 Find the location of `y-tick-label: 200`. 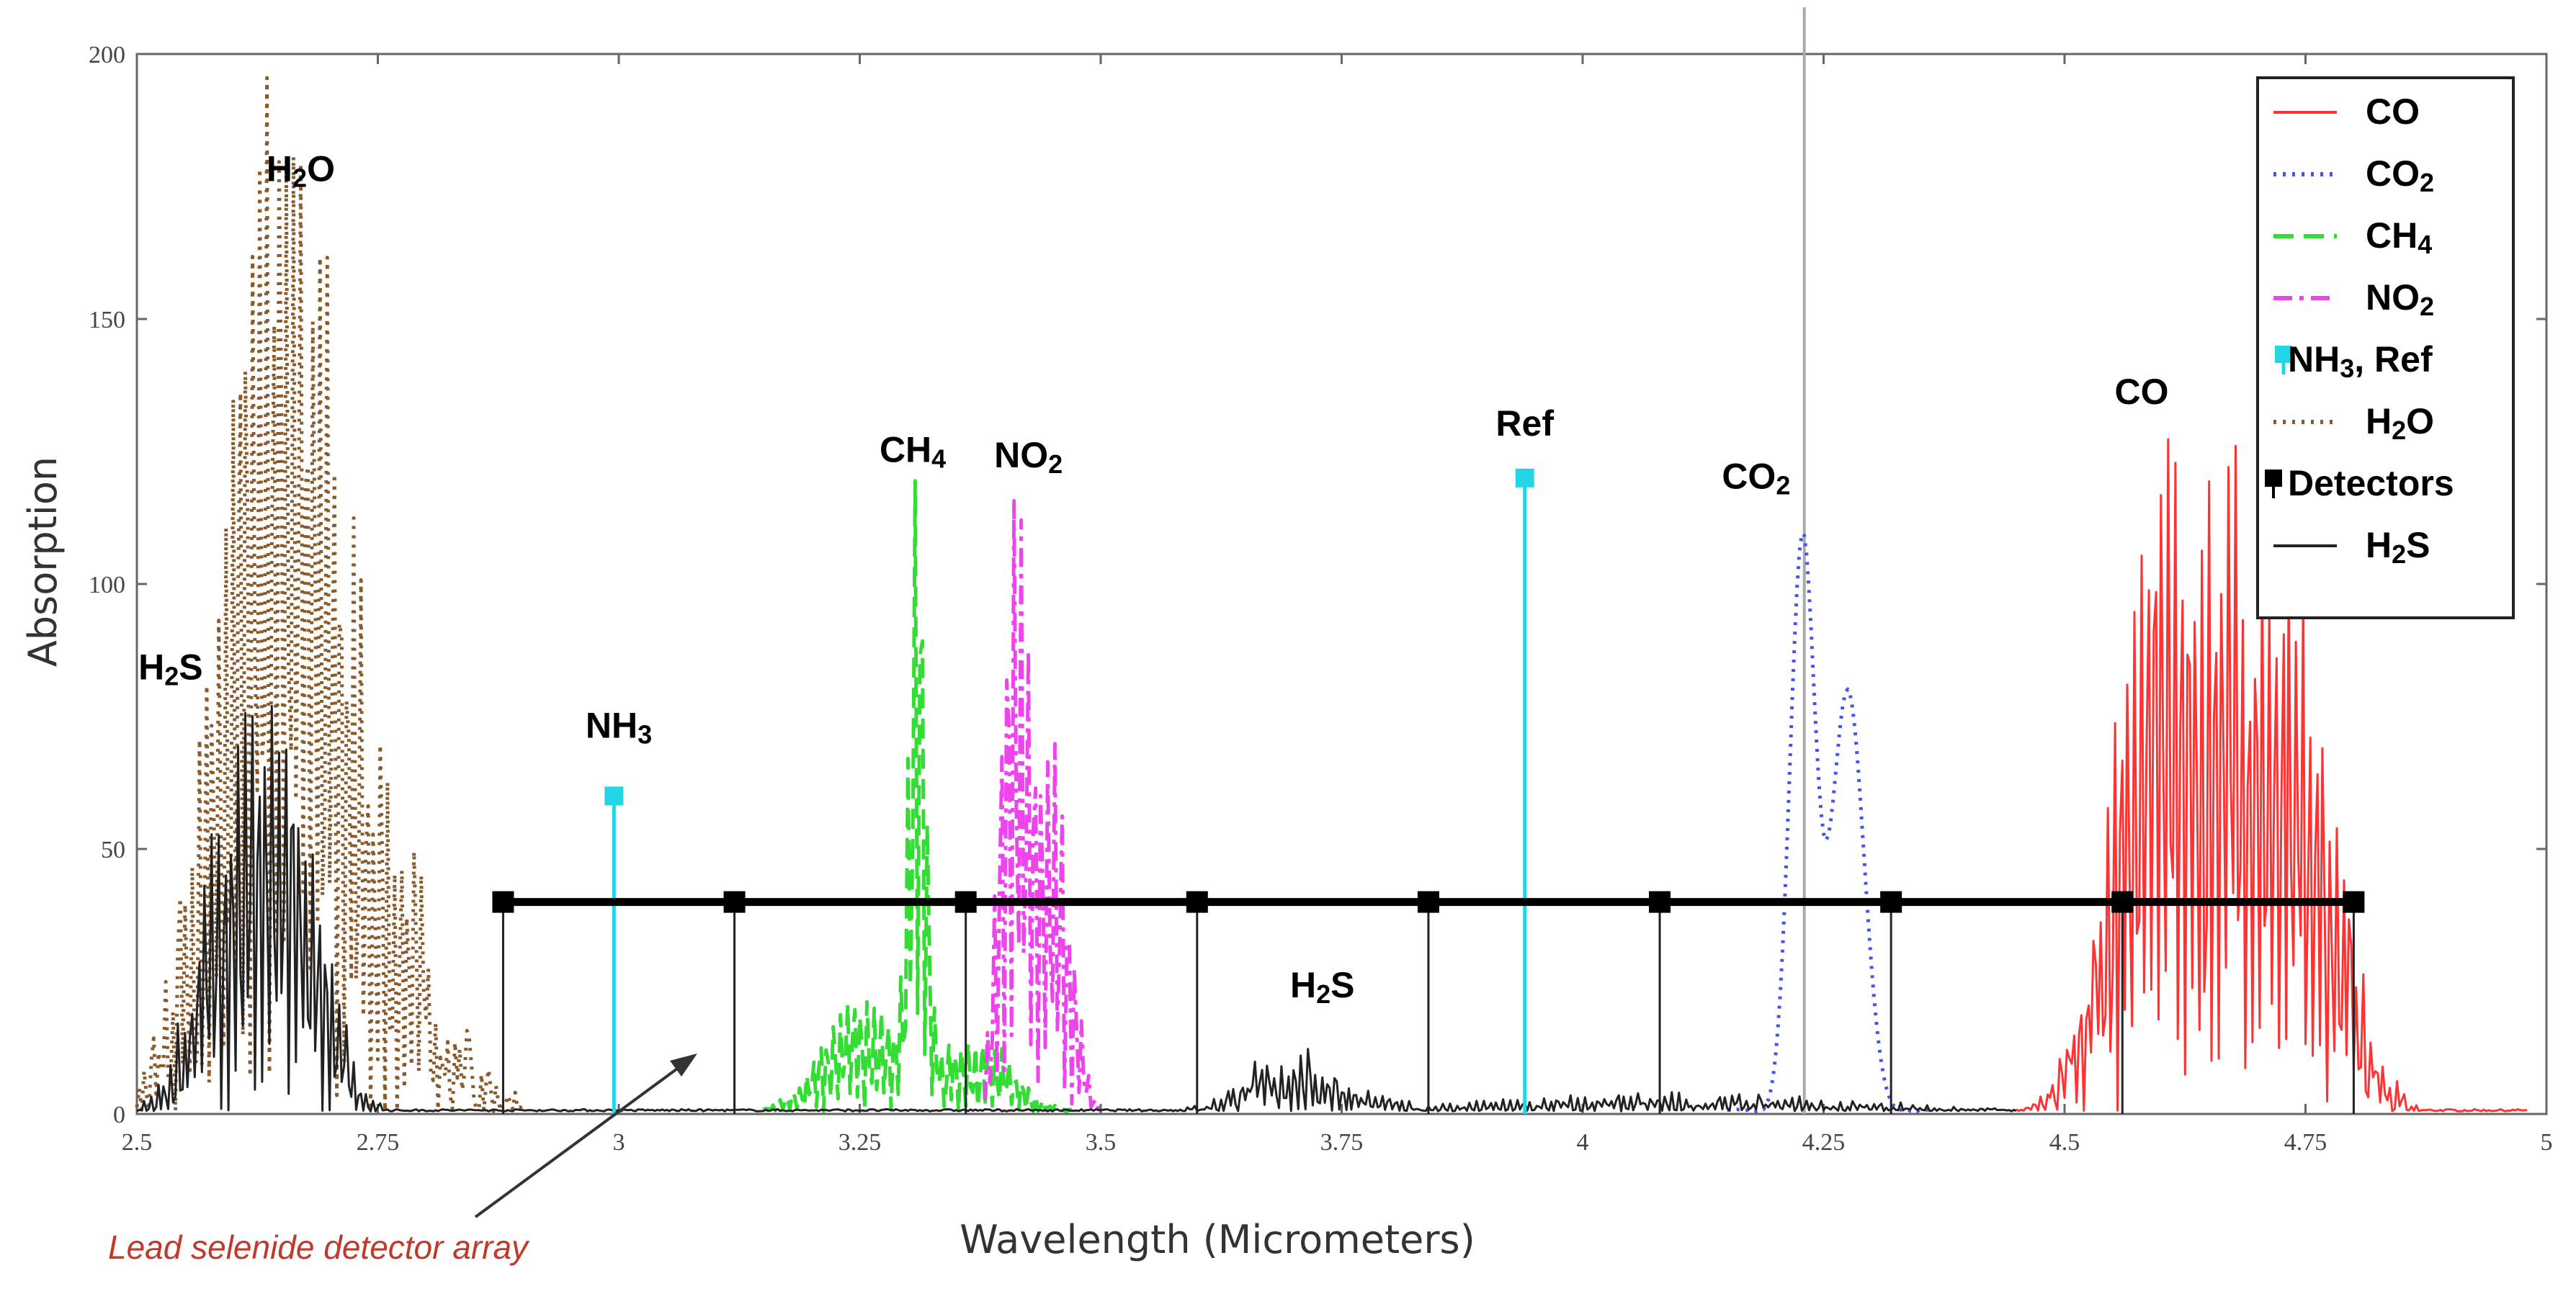

y-tick-label: 200 is located at coordinates (107, 55).